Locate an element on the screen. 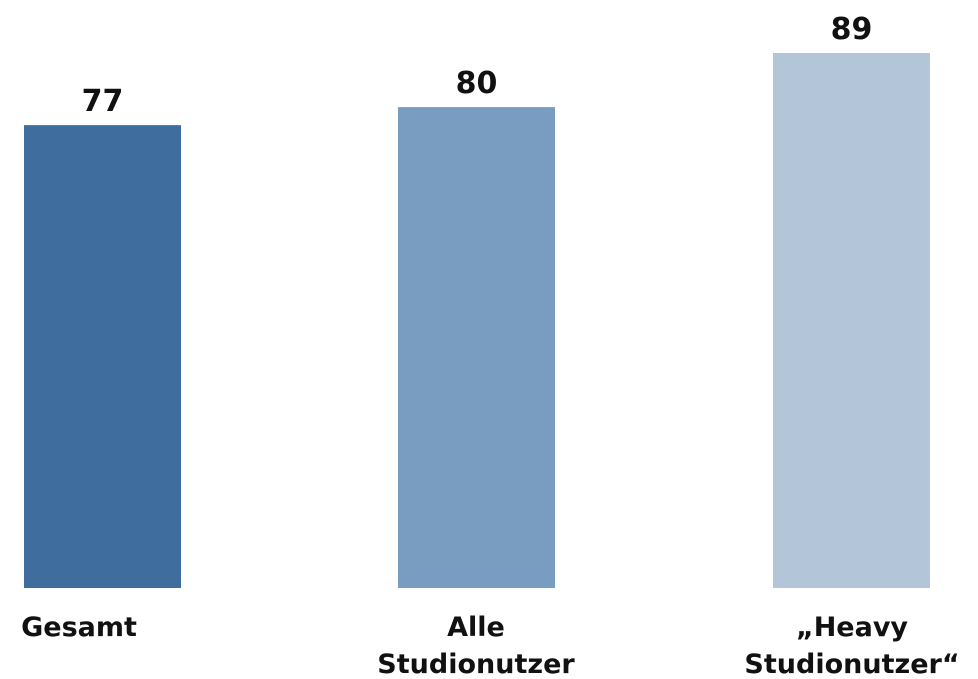 The width and height of the screenshot is (978, 679). category-label-2-line-2: Studionutzer is located at coordinates (476, 664).